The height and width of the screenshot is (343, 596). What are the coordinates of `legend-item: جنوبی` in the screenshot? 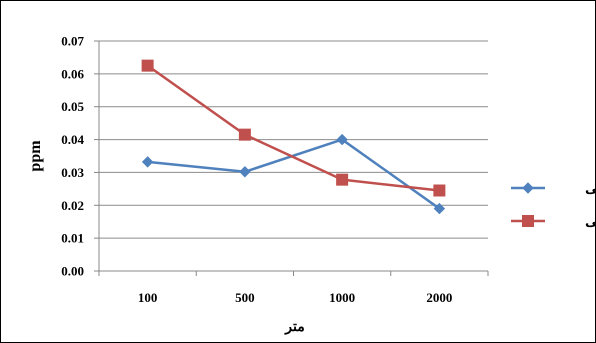 It's located at (553, 189).